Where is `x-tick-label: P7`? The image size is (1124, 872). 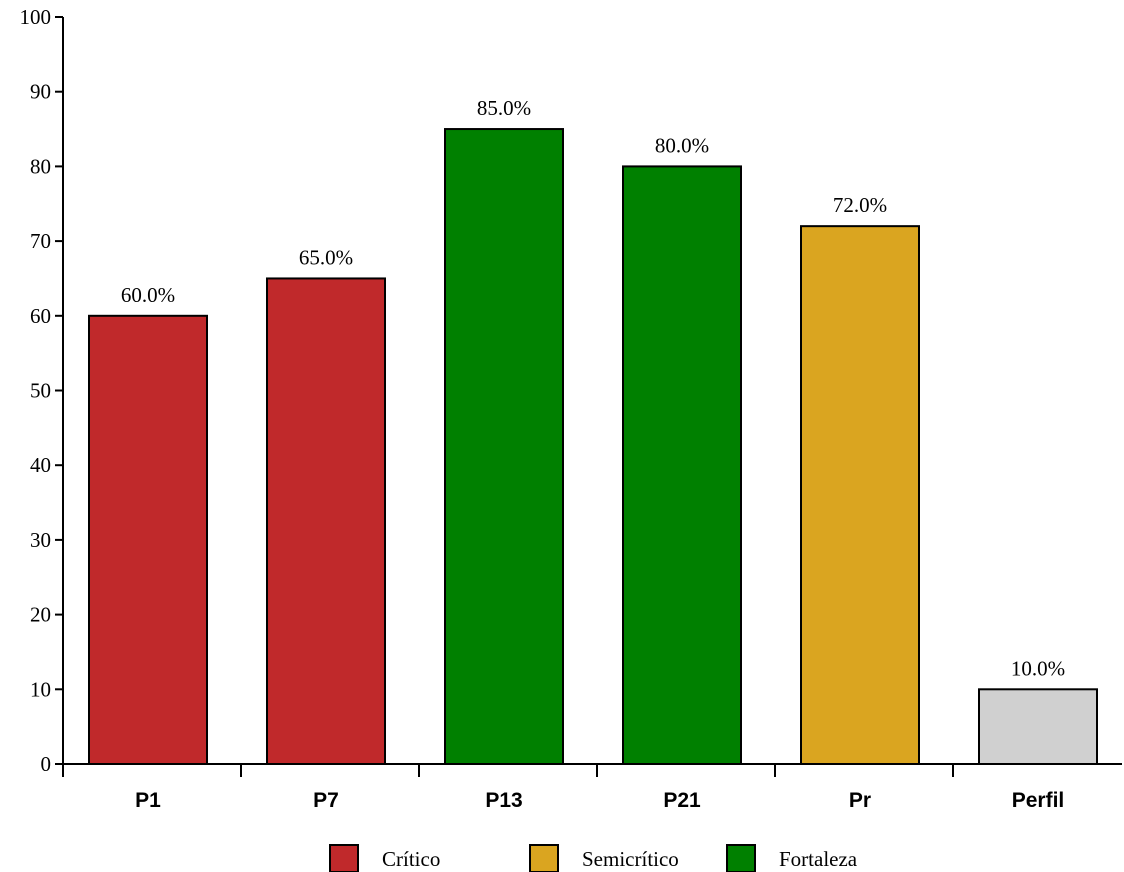 x-tick-label: P7 is located at coordinates (326, 800).